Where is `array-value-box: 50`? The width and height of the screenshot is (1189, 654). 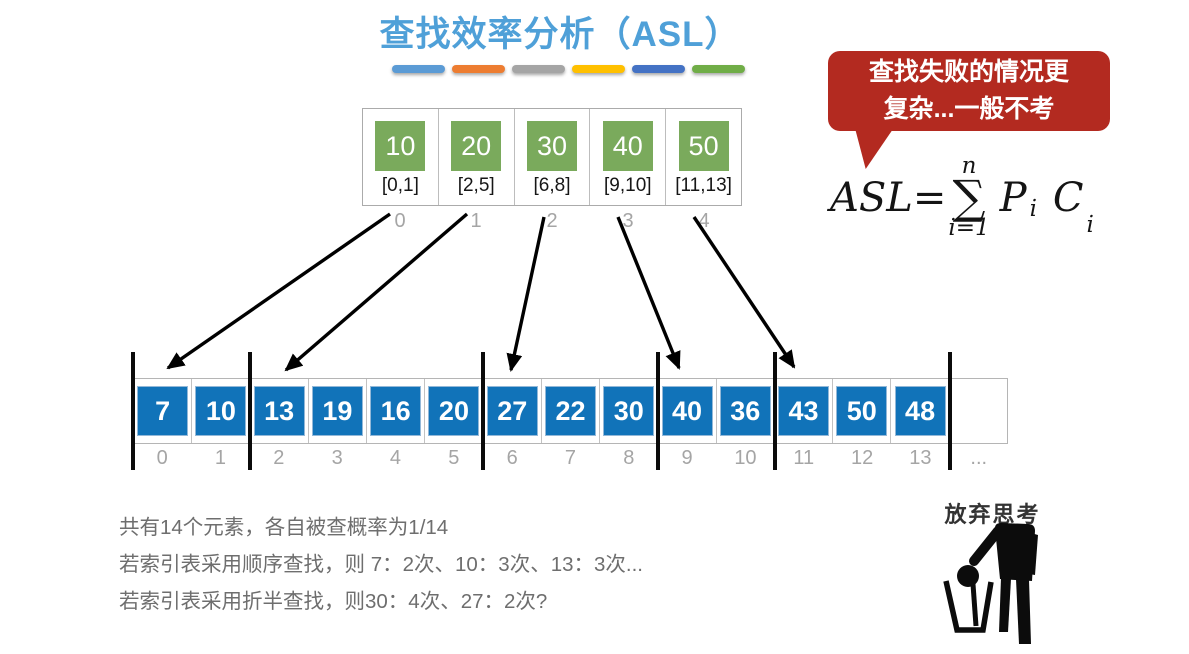
array-value-box: 50 is located at coordinates (862, 411).